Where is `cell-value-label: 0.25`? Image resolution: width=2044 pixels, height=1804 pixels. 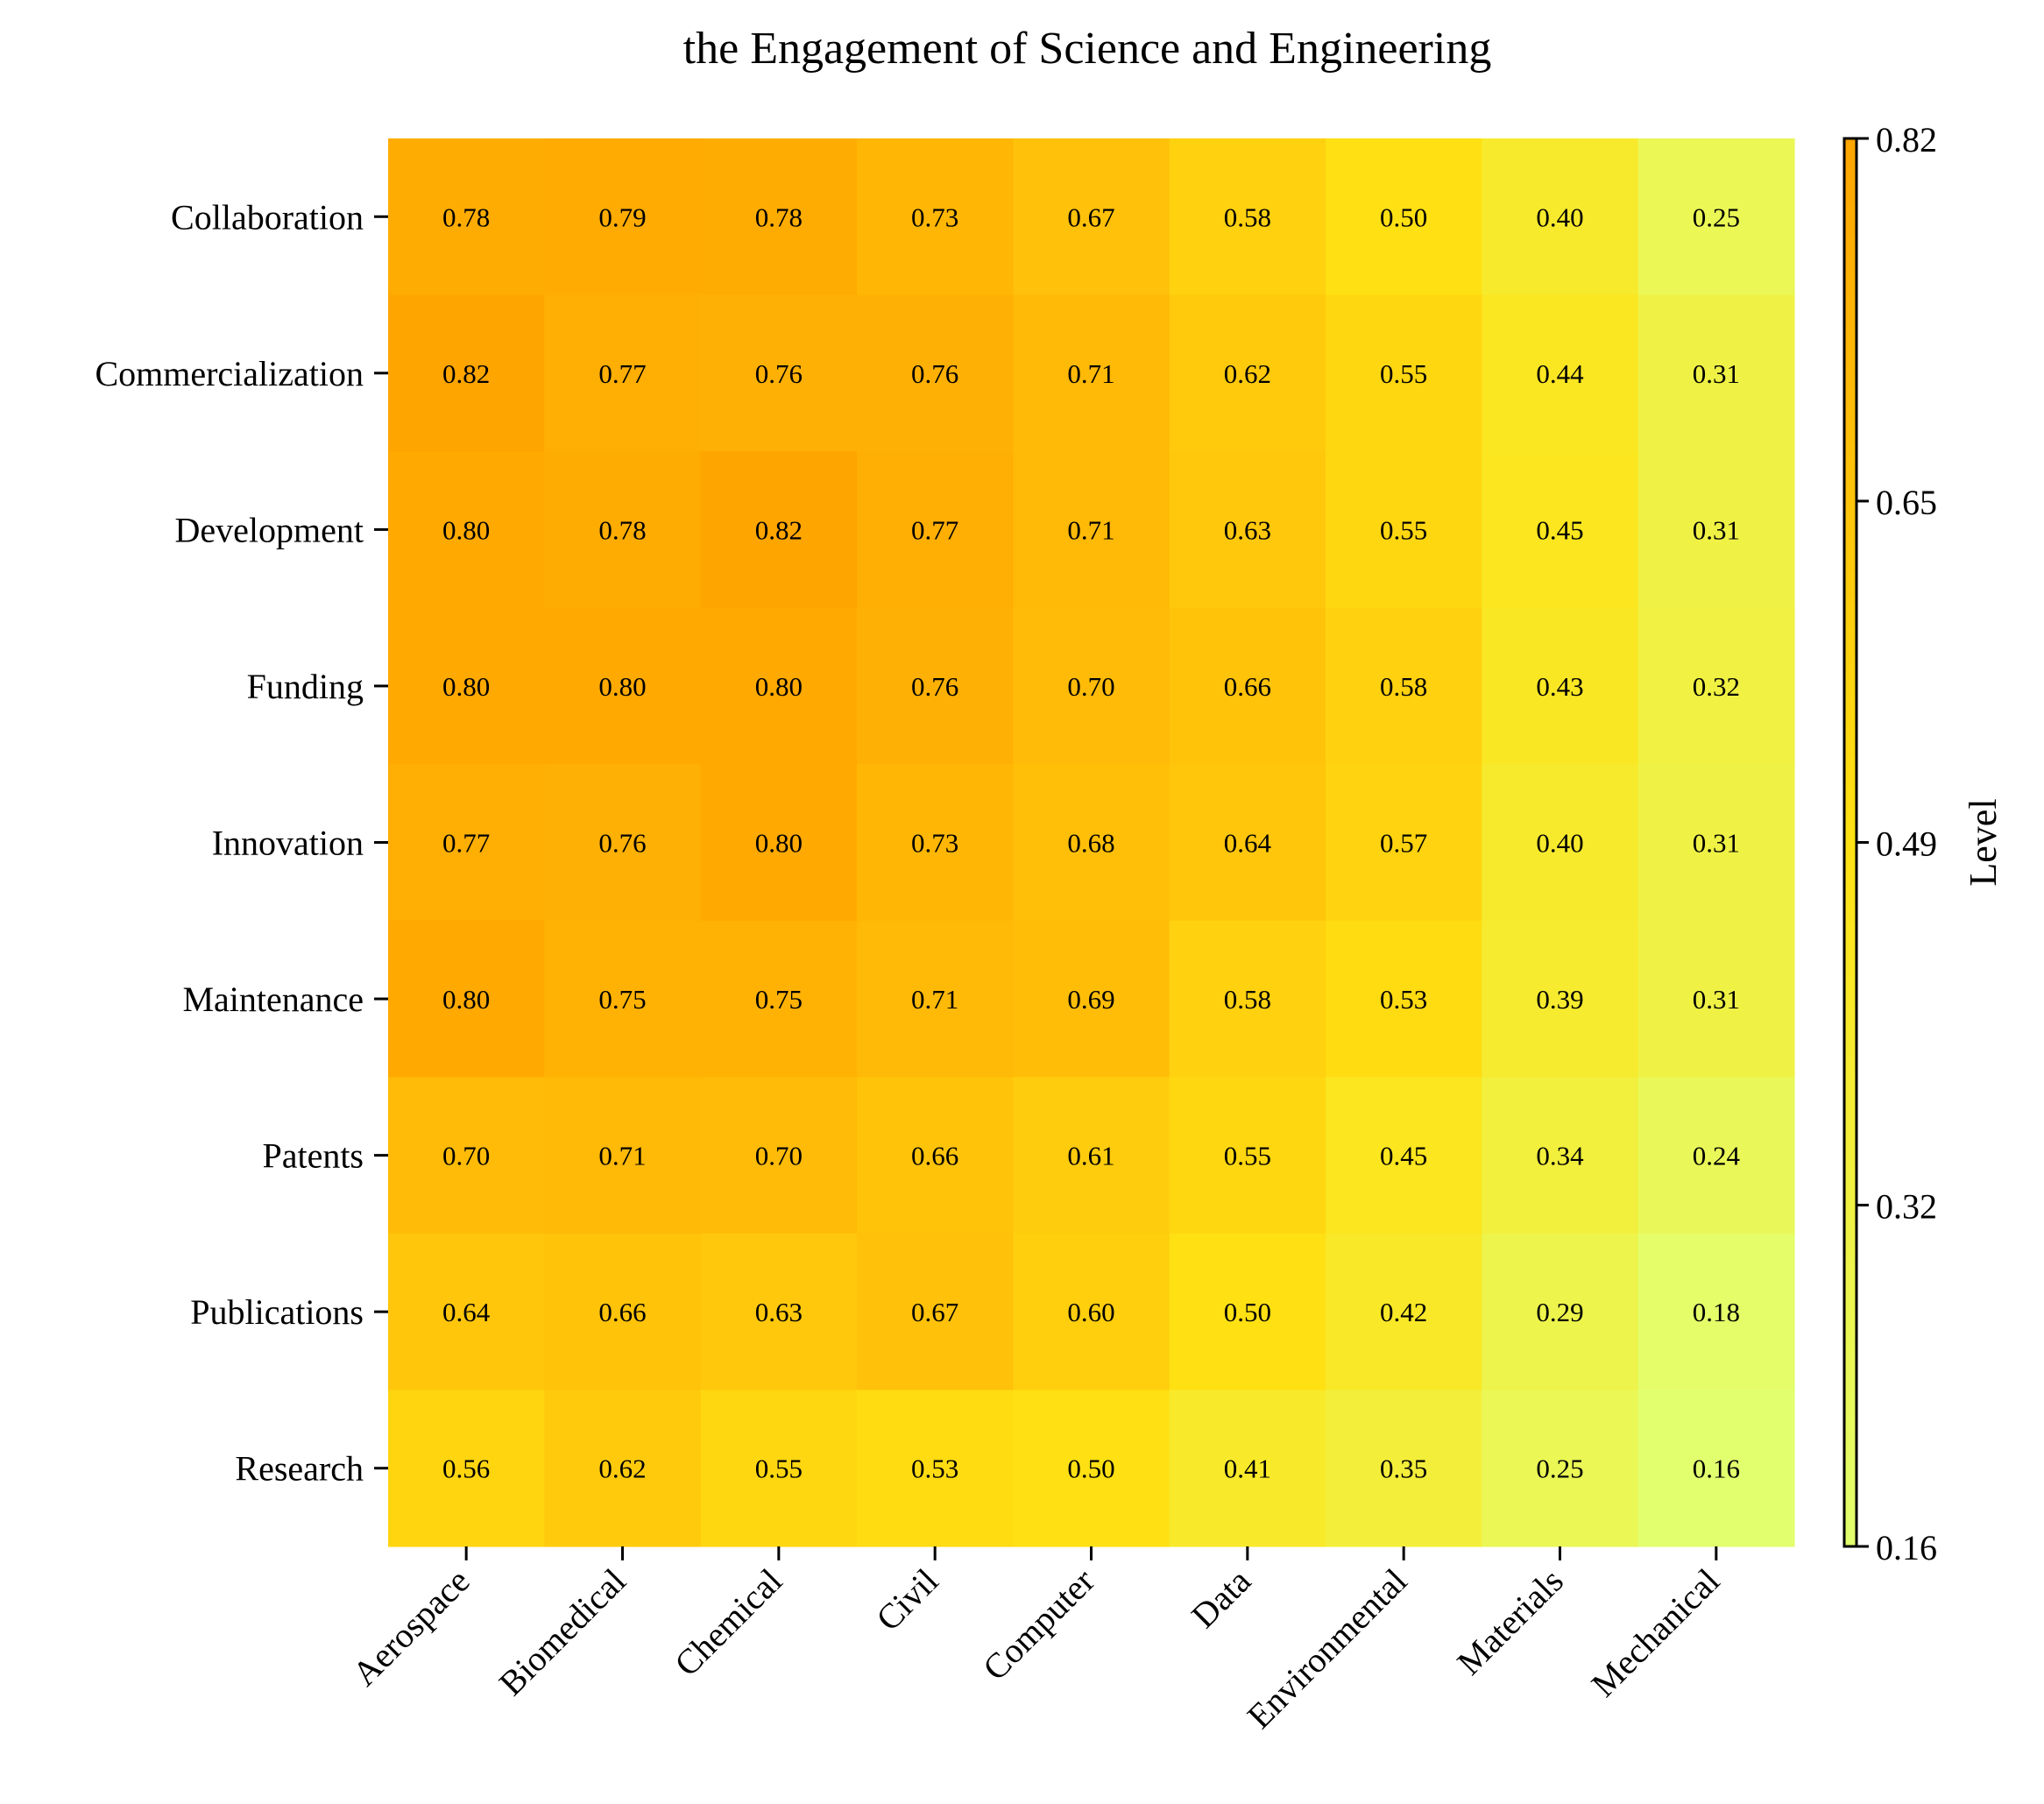
cell-value-label: 0.25 is located at coordinates (1716, 217).